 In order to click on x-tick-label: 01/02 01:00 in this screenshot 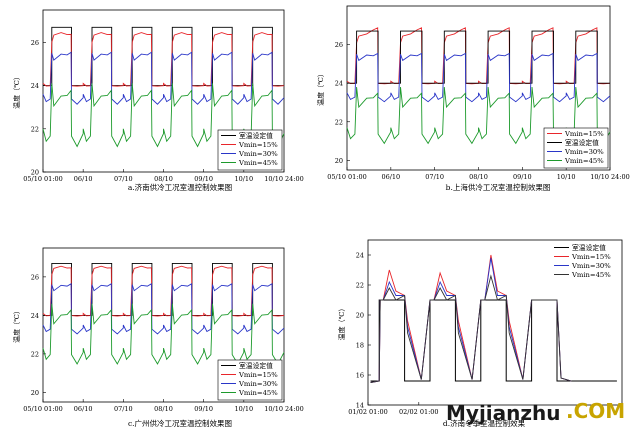, I will do `click(368, 412)`.